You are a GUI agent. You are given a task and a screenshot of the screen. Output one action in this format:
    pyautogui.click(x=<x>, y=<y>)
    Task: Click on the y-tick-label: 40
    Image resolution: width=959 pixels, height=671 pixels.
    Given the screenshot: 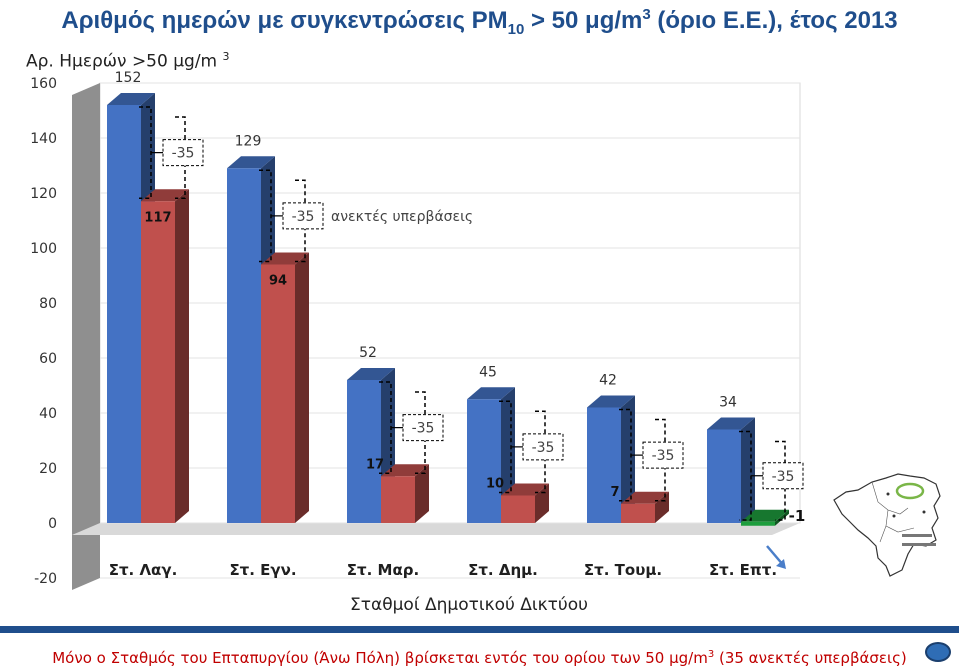 What is the action you would take?
    pyautogui.click(x=48, y=414)
    